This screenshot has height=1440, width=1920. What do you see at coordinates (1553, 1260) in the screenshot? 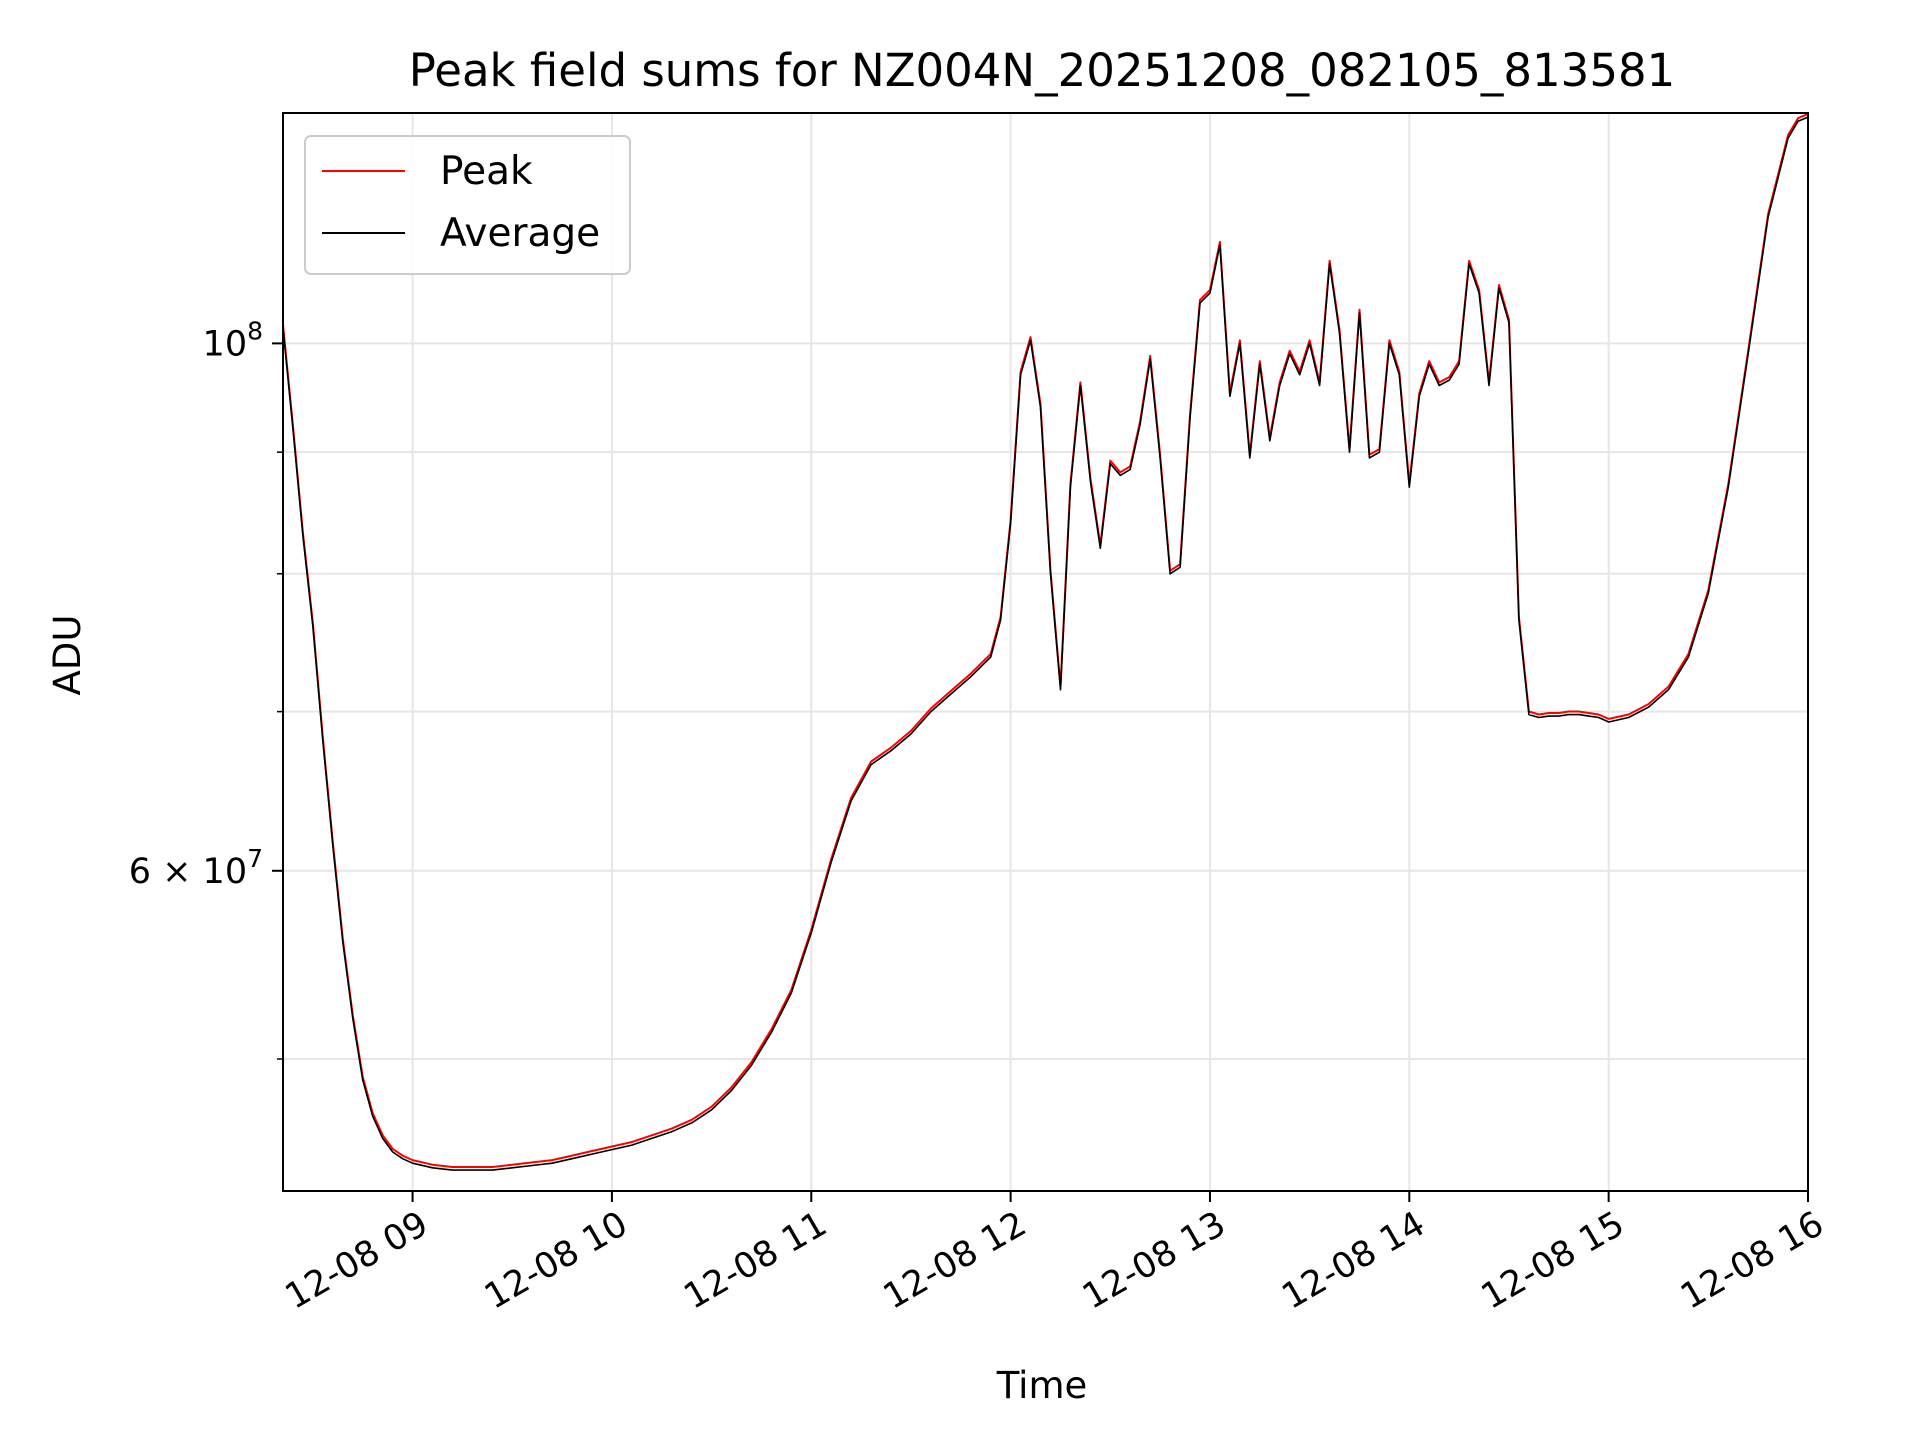
I see `x-tick-label: 12-08 15` at bounding box center [1553, 1260].